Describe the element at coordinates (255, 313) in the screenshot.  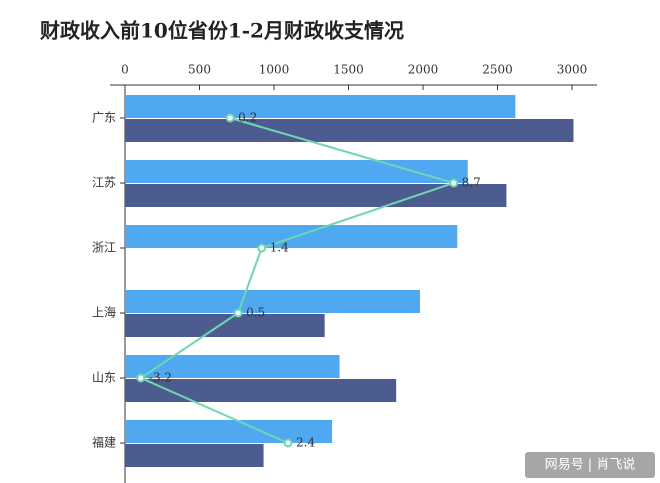
I see `data-label: 0.5` at that location.